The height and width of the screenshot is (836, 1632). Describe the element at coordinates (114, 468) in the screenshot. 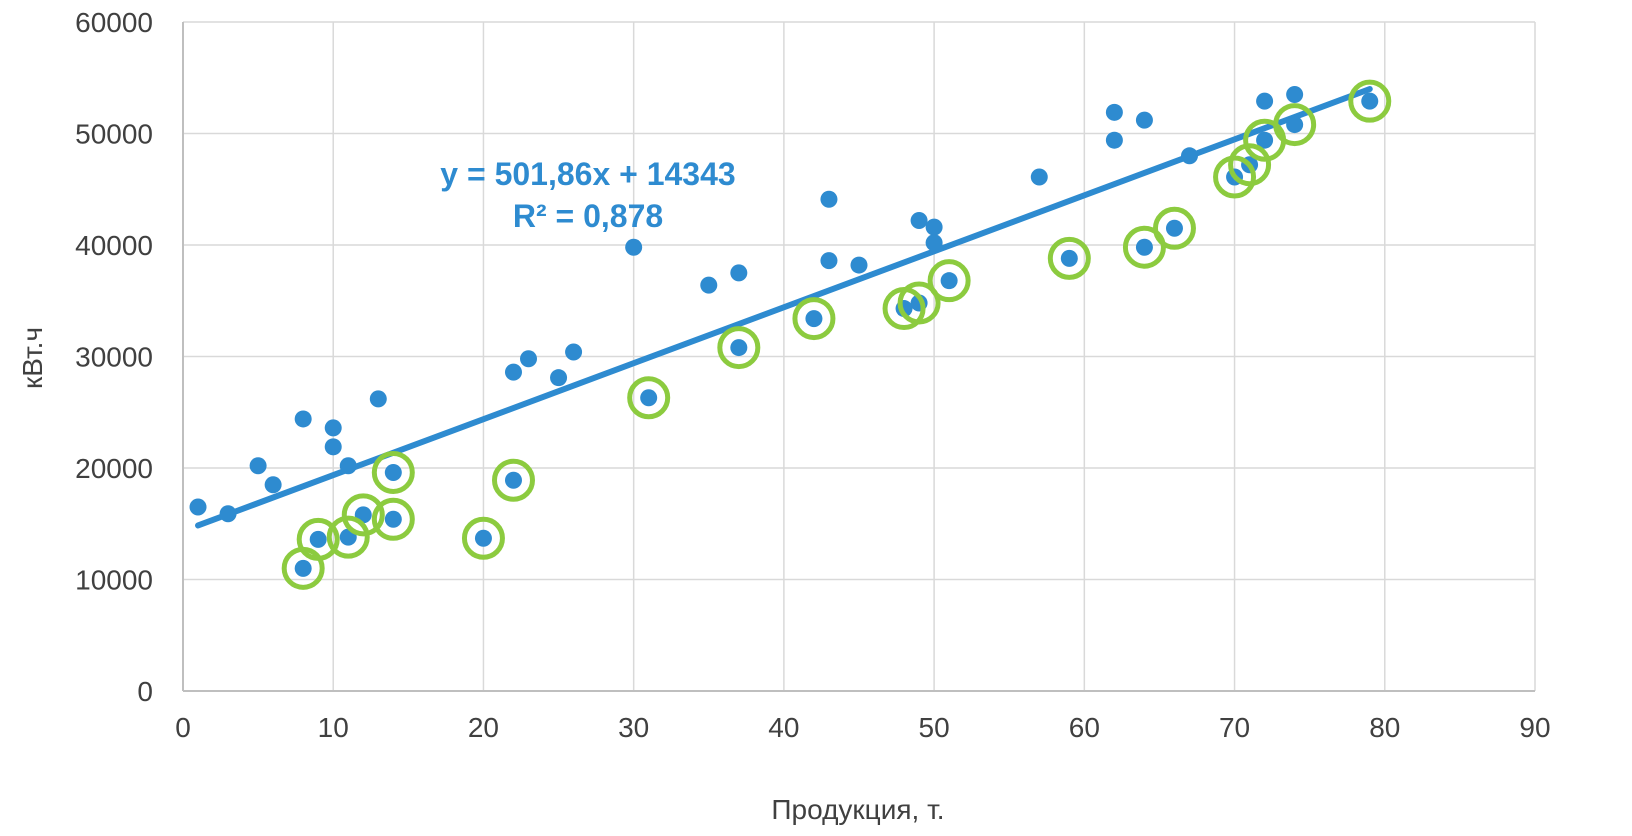

I see `y-tick-label: 20000` at that location.